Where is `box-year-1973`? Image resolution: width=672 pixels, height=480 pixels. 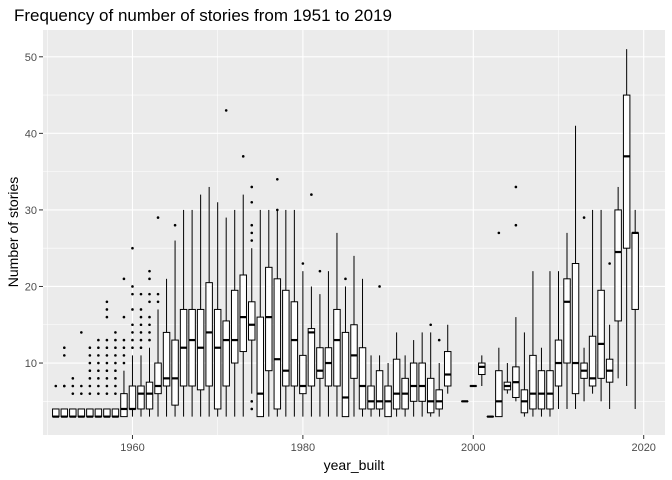
box-year-1973 is located at coordinates (243, 286).